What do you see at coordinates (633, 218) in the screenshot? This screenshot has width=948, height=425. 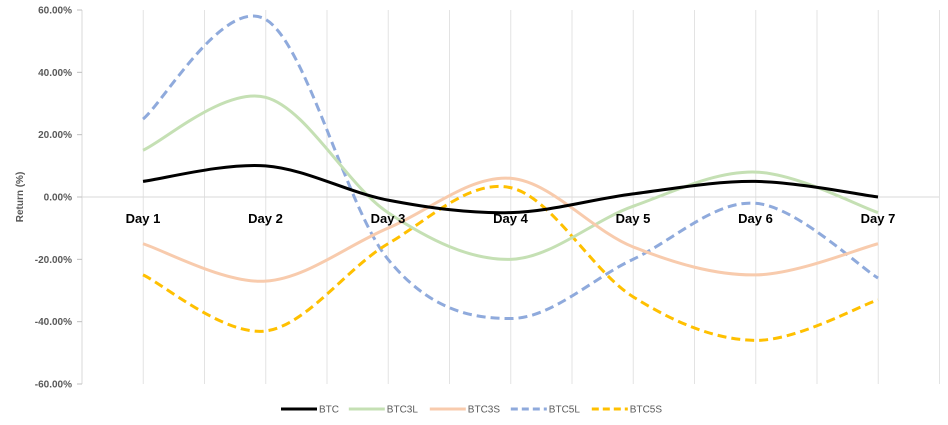 I see `x-tick-label: Day 5` at bounding box center [633, 218].